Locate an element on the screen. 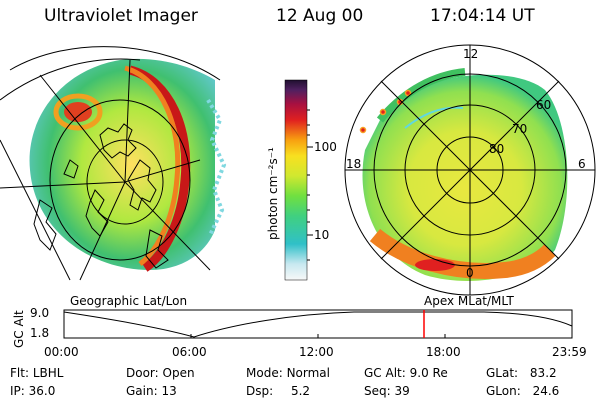  mlt-label-6: 6 is located at coordinates (582, 164).